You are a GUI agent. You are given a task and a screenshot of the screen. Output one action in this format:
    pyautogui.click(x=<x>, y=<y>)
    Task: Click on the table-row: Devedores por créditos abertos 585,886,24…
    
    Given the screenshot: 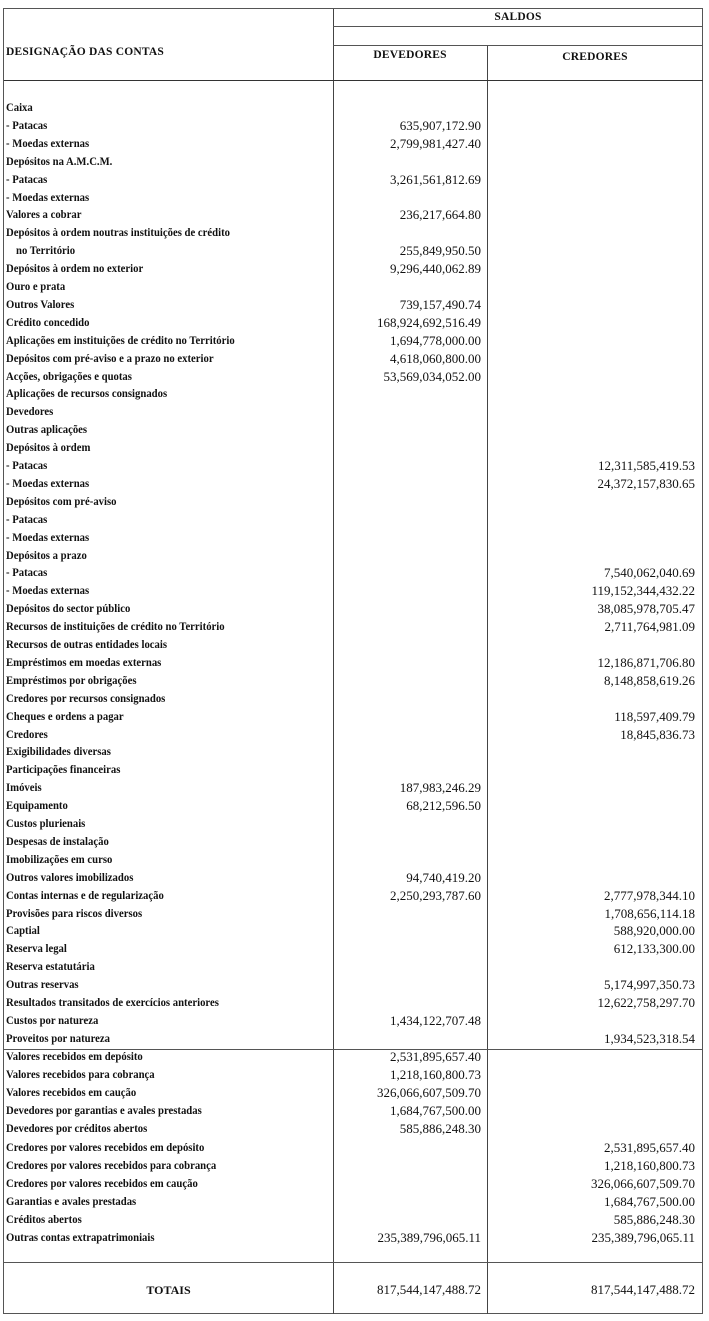 What is the action you would take?
    pyautogui.click(x=353, y=1129)
    